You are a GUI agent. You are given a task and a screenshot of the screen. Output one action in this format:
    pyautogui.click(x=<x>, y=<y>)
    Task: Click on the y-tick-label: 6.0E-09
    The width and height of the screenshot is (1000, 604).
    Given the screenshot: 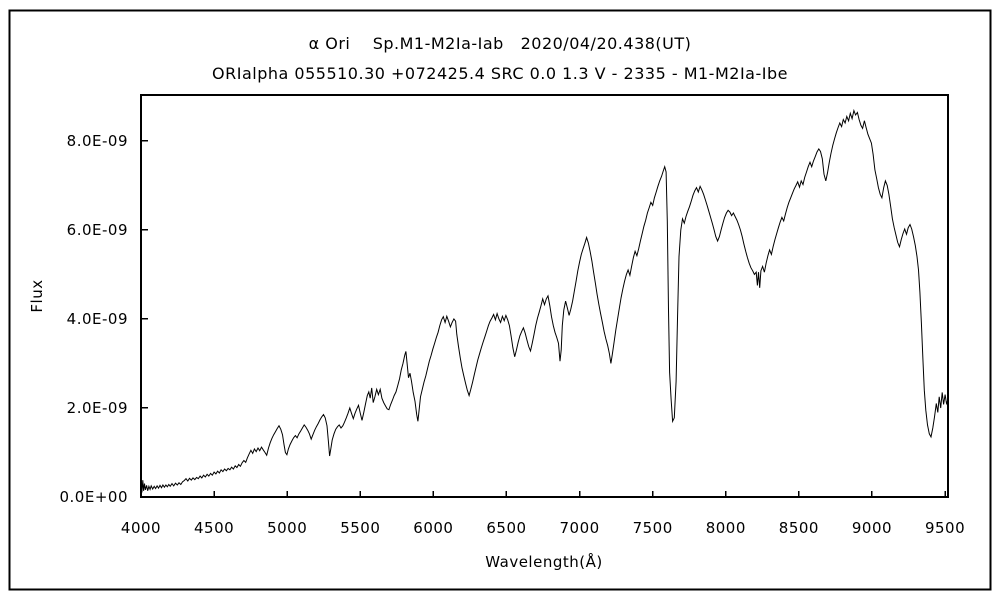 What is the action you would take?
    pyautogui.click(x=97, y=230)
    